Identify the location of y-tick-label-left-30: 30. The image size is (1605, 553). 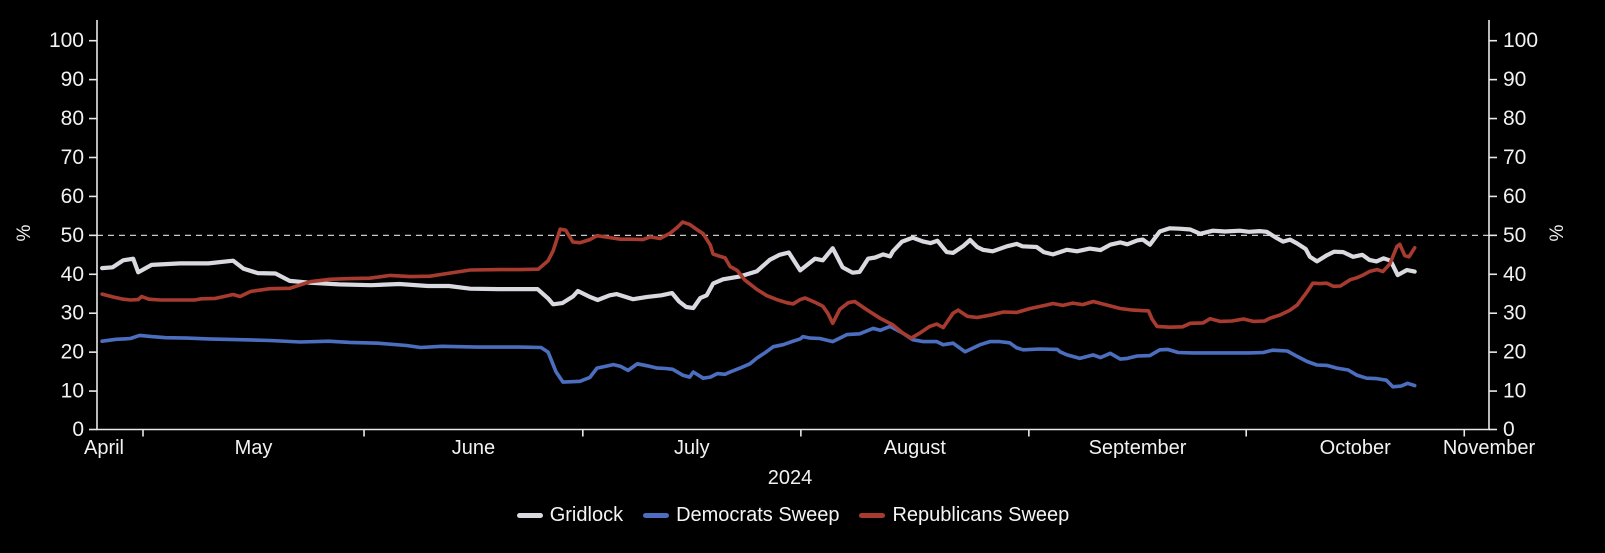
(72, 313).